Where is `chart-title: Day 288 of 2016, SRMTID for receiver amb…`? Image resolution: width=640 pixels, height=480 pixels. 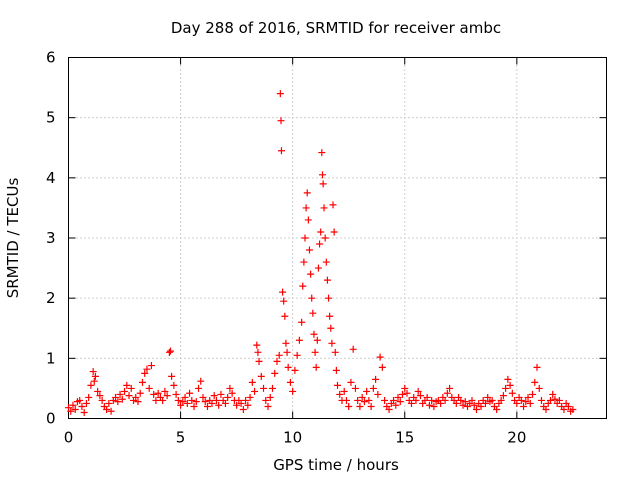 chart-title: Day 288 of 2016, SRMTID for receiver amb… is located at coordinates (336, 28).